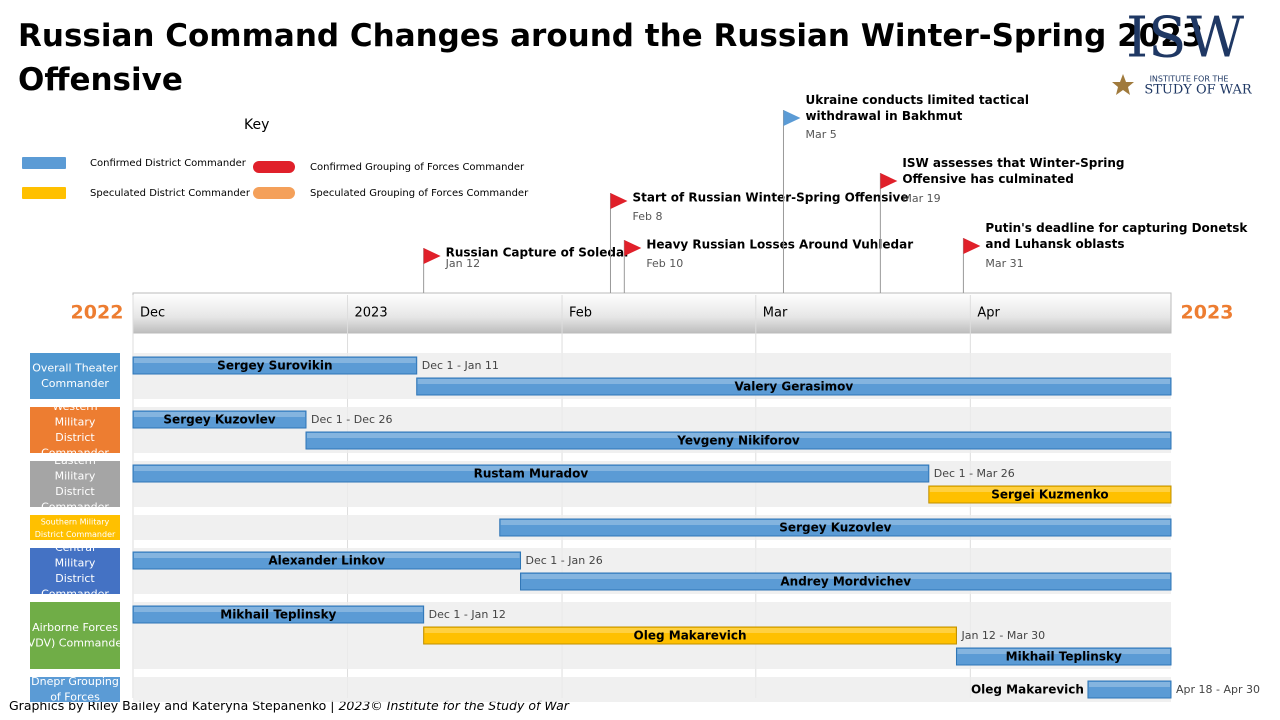 This screenshot has width=1280, height=720. I want to click on x-tick-label: Mar, so click(775, 313).